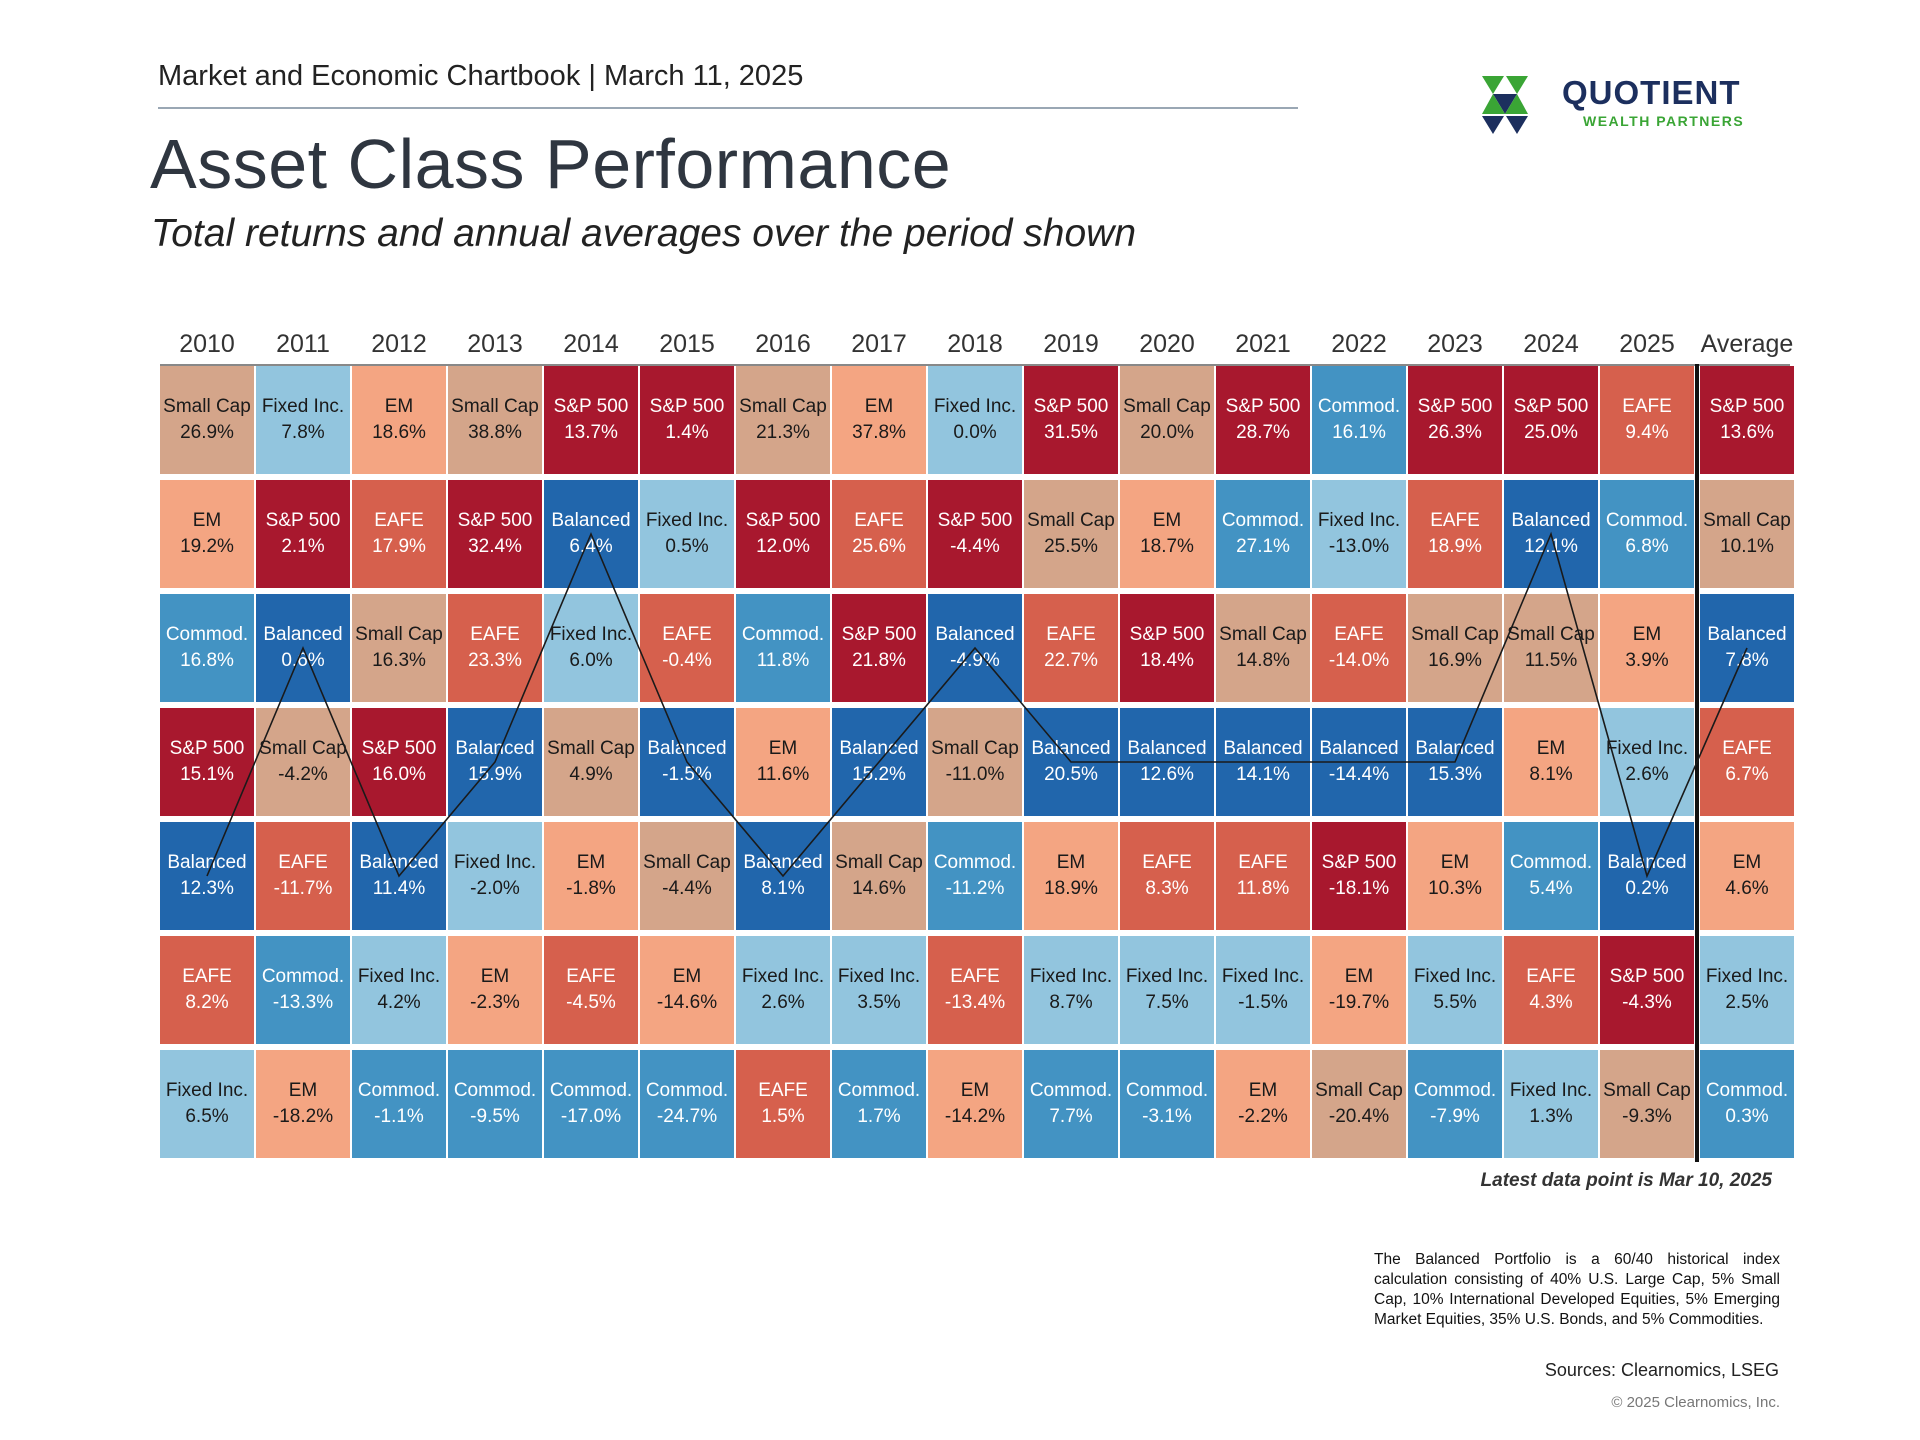 This screenshot has height=1440, width=1920. What do you see at coordinates (1359, 420) in the screenshot?
I see `quilt-cell: Commod. 16.1%` at bounding box center [1359, 420].